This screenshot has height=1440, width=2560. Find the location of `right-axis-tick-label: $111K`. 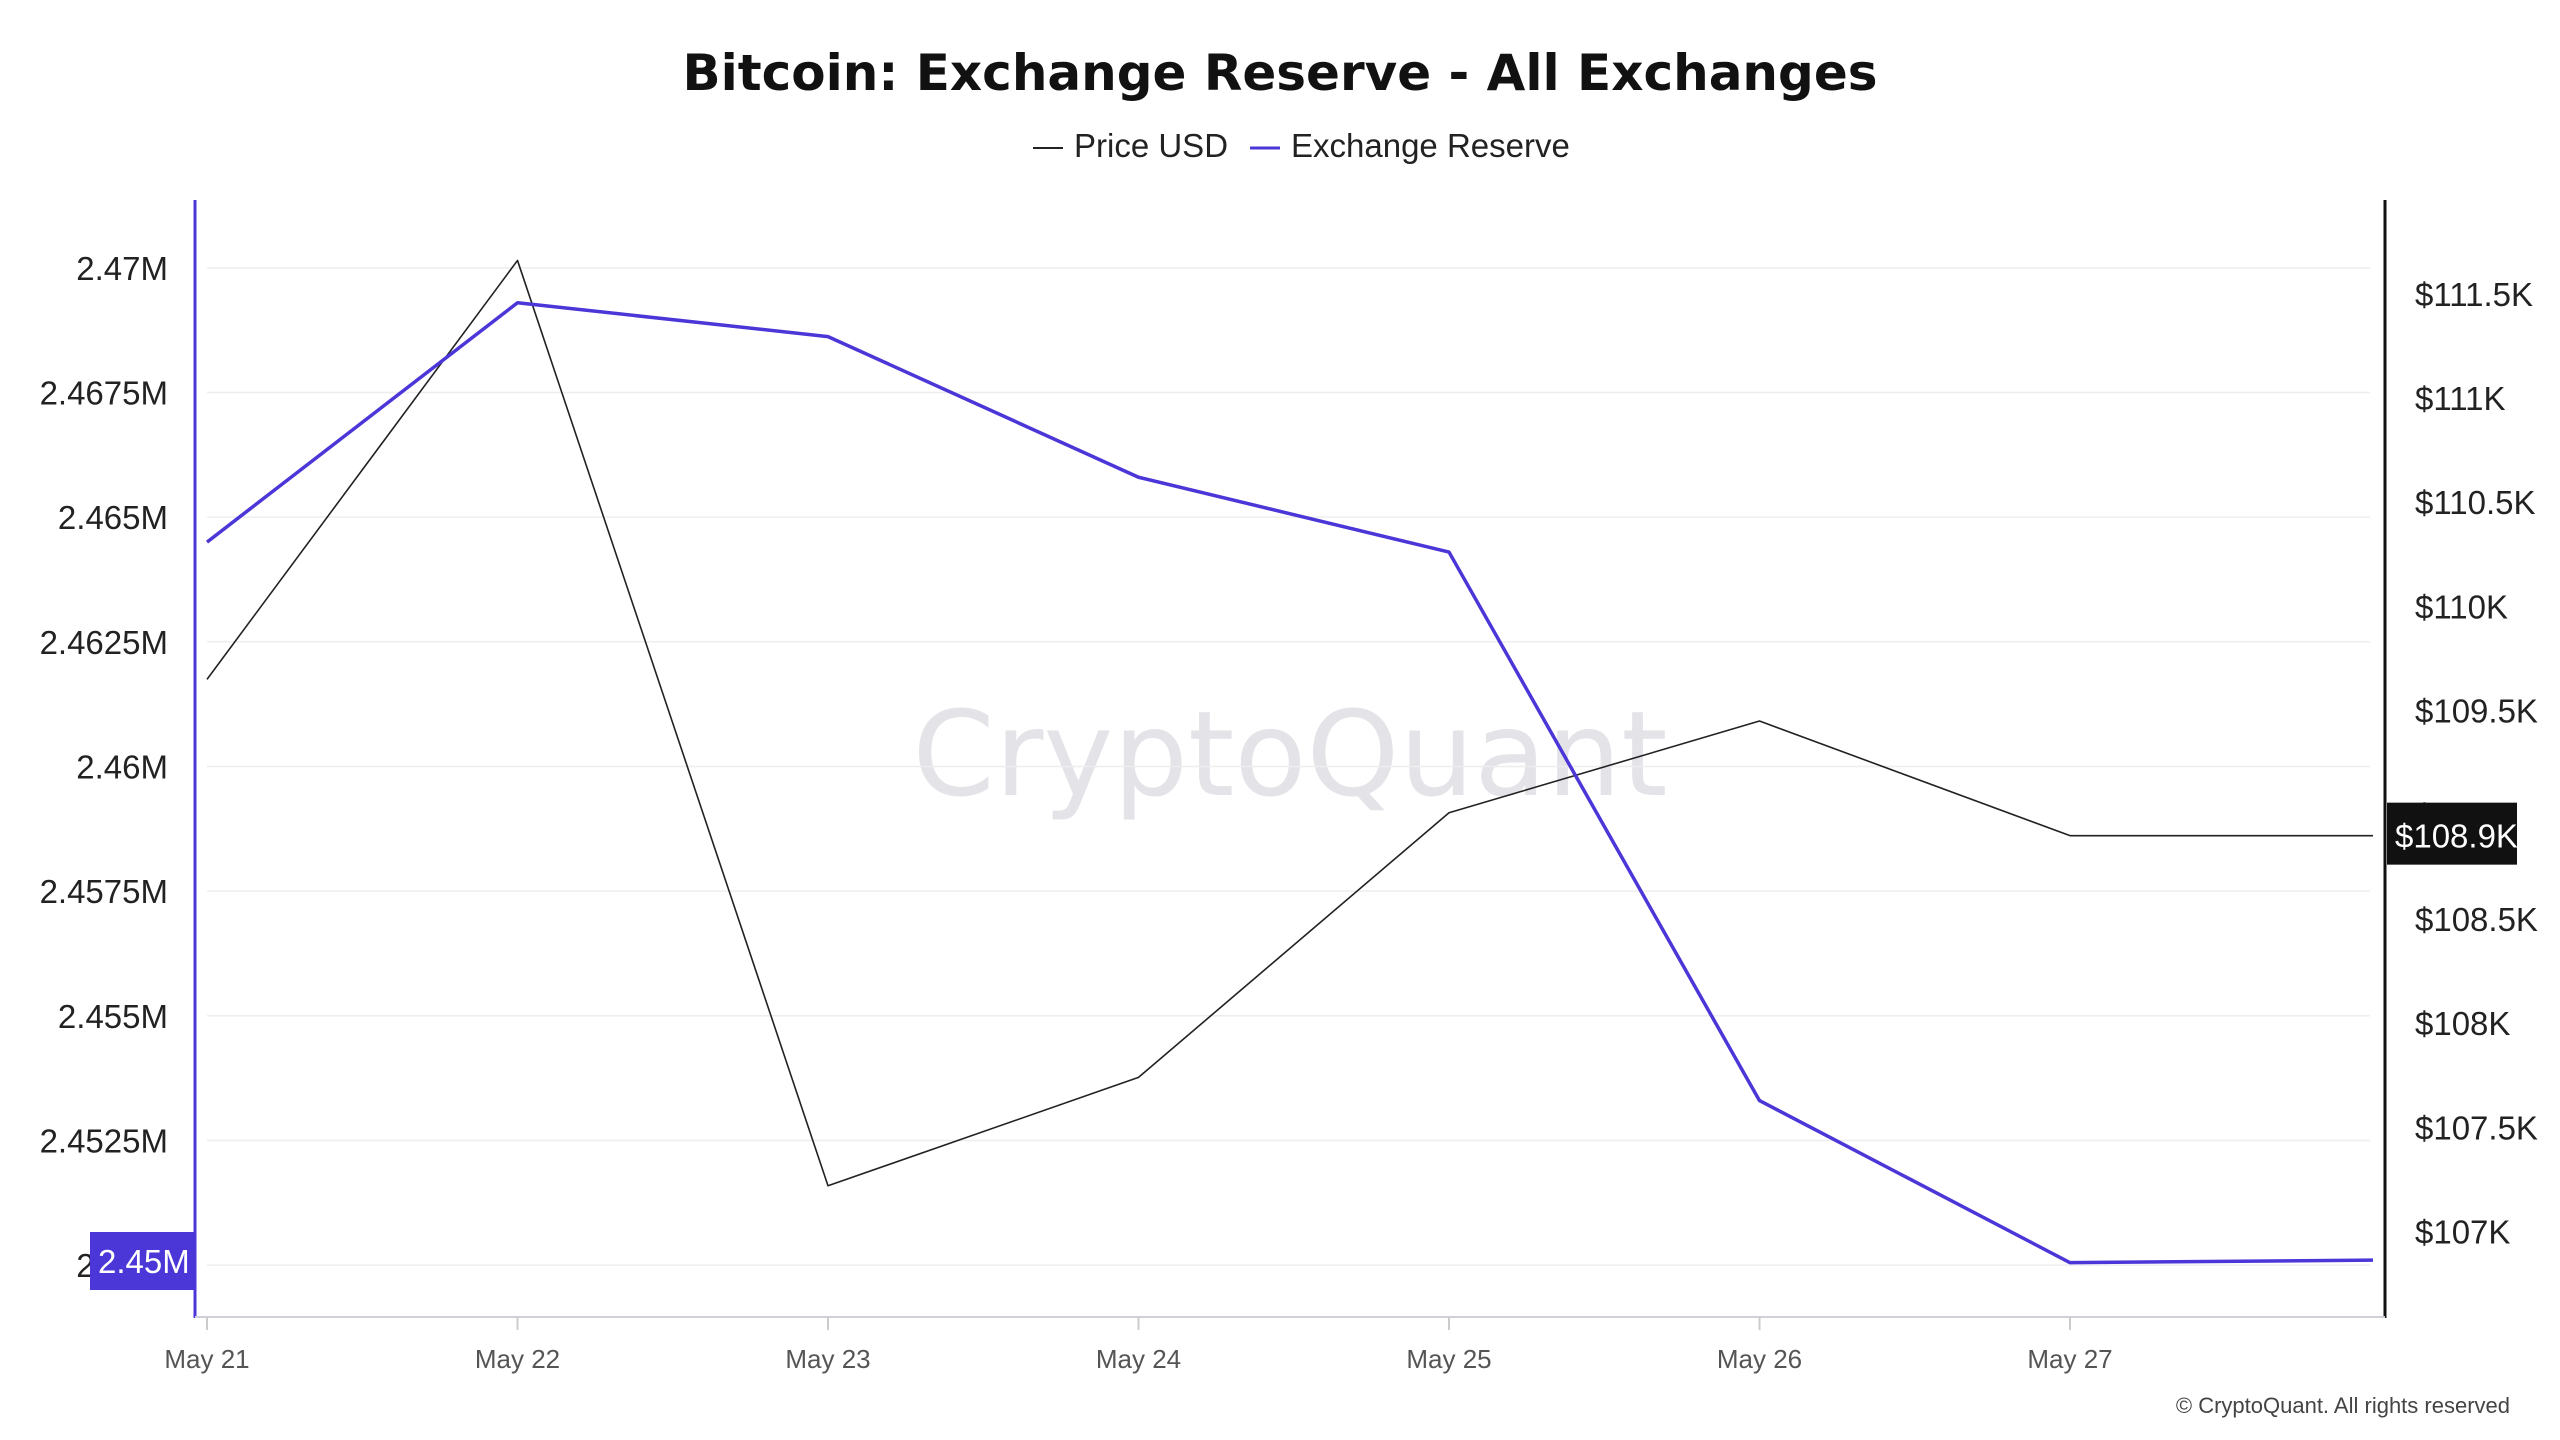

right-axis-tick-label: $111K is located at coordinates (2460, 398).